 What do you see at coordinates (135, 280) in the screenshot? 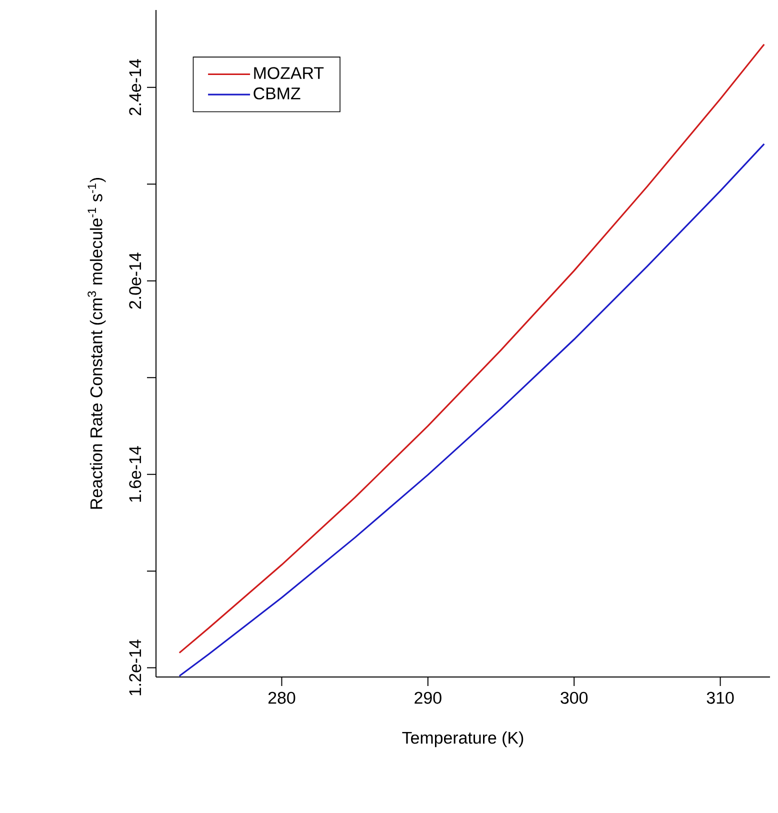
I see `y-tick-label: 2.0e-14` at bounding box center [135, 280].